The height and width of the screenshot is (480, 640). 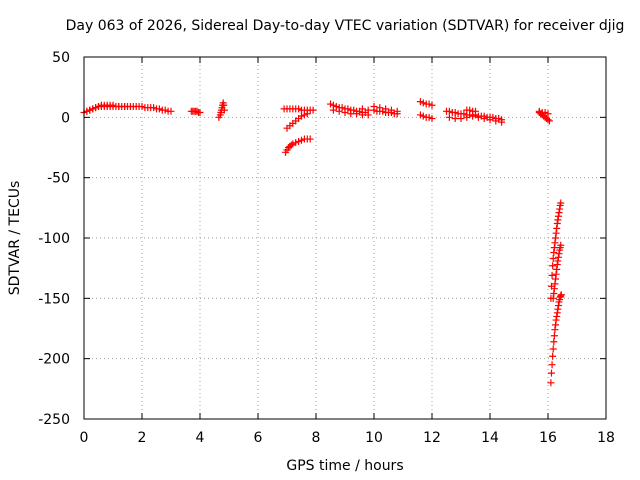 I want to click on y-axis-label: SDTVAR / TECUs, so click(x=15, y=238).